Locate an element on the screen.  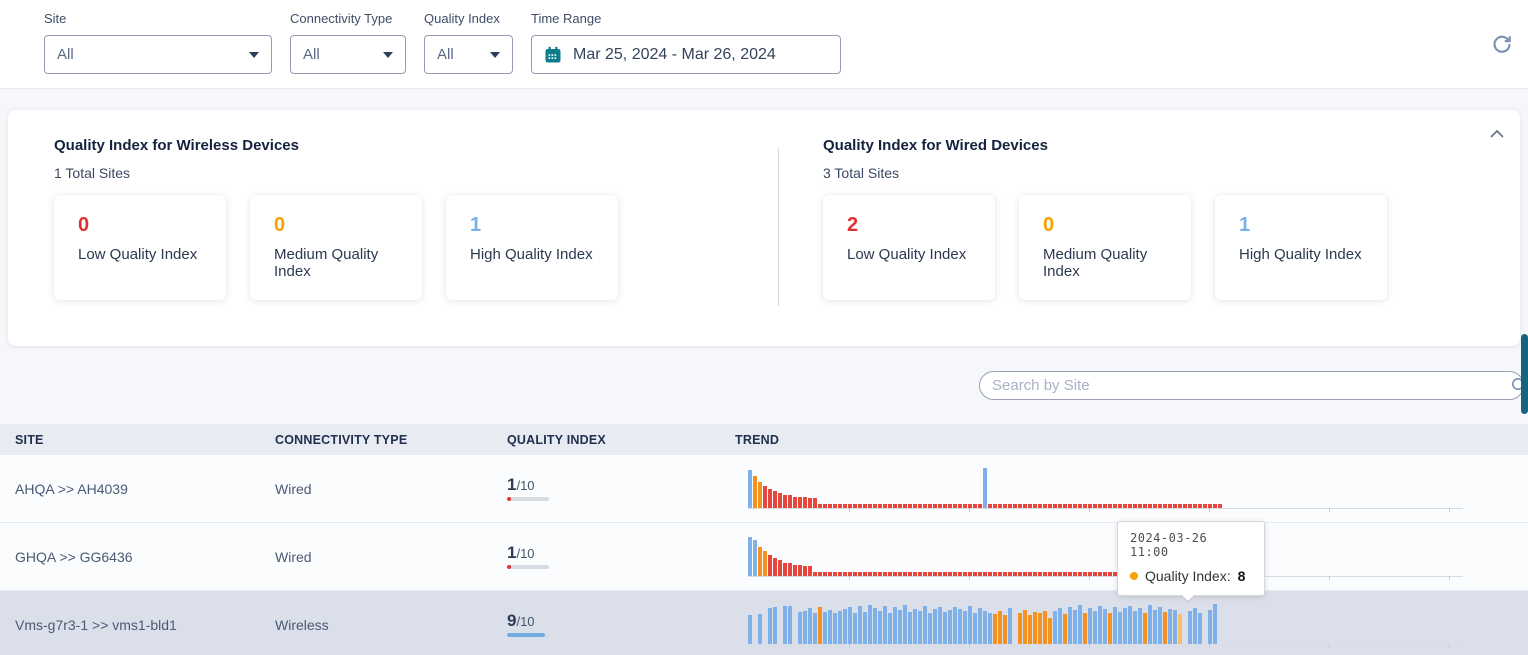
quality-index-select: All is located at coordinates (468, 54).